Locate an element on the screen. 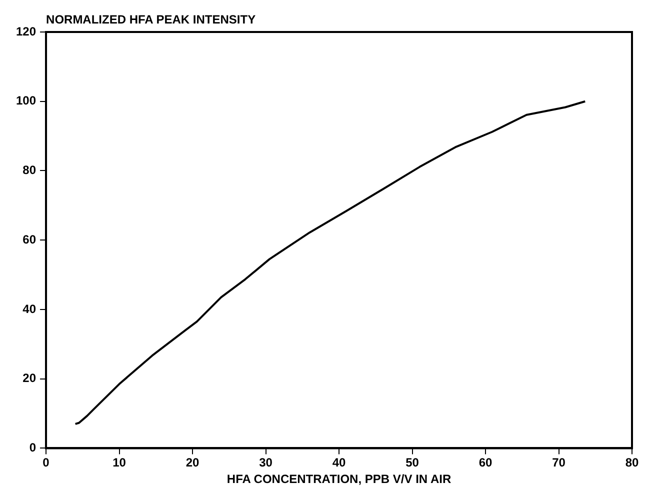 The width and height of the screenshot is (654, 495). x-tick-label: 30 is located at coordinates (266, 463).